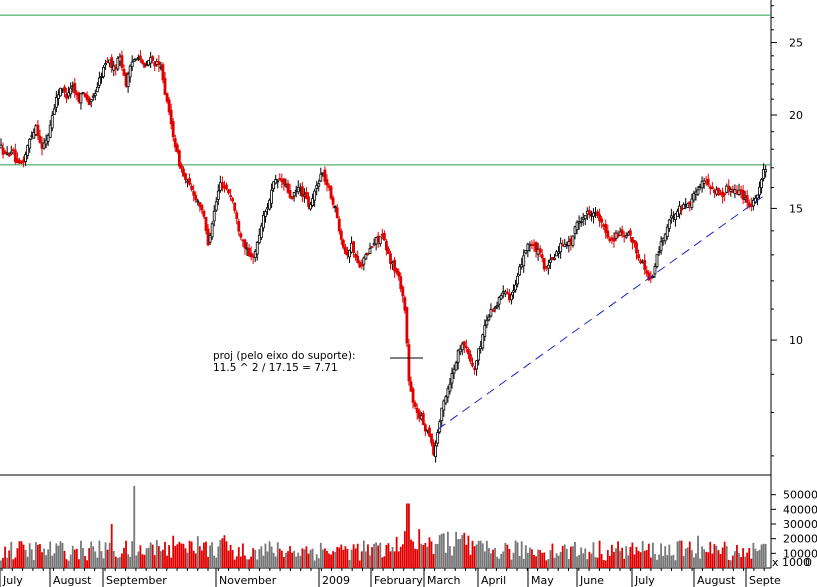  What do you see at coordinates (787, 231) in the screenshot?
I see `price-axis: 10 15 20 25` at bounding box center [787, 231].